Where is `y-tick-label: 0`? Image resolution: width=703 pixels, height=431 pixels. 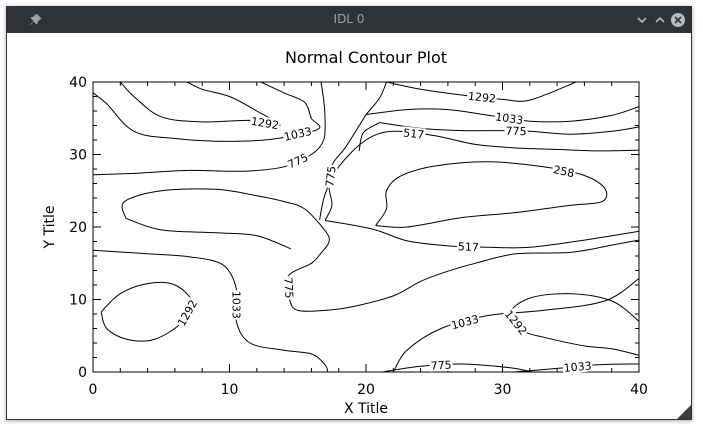 y-tick-label: 0 is located at coordinates (82, 373).